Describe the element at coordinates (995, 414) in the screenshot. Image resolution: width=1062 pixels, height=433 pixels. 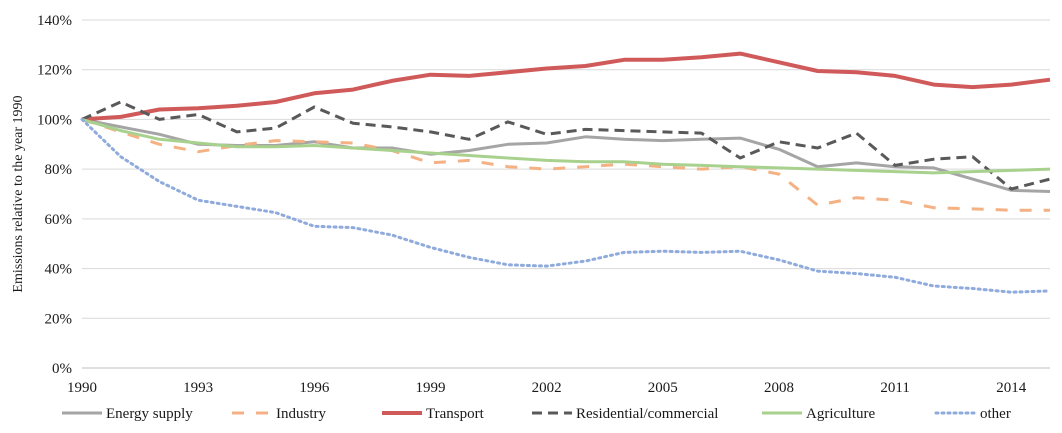
I see `legend-label: other` at that location.